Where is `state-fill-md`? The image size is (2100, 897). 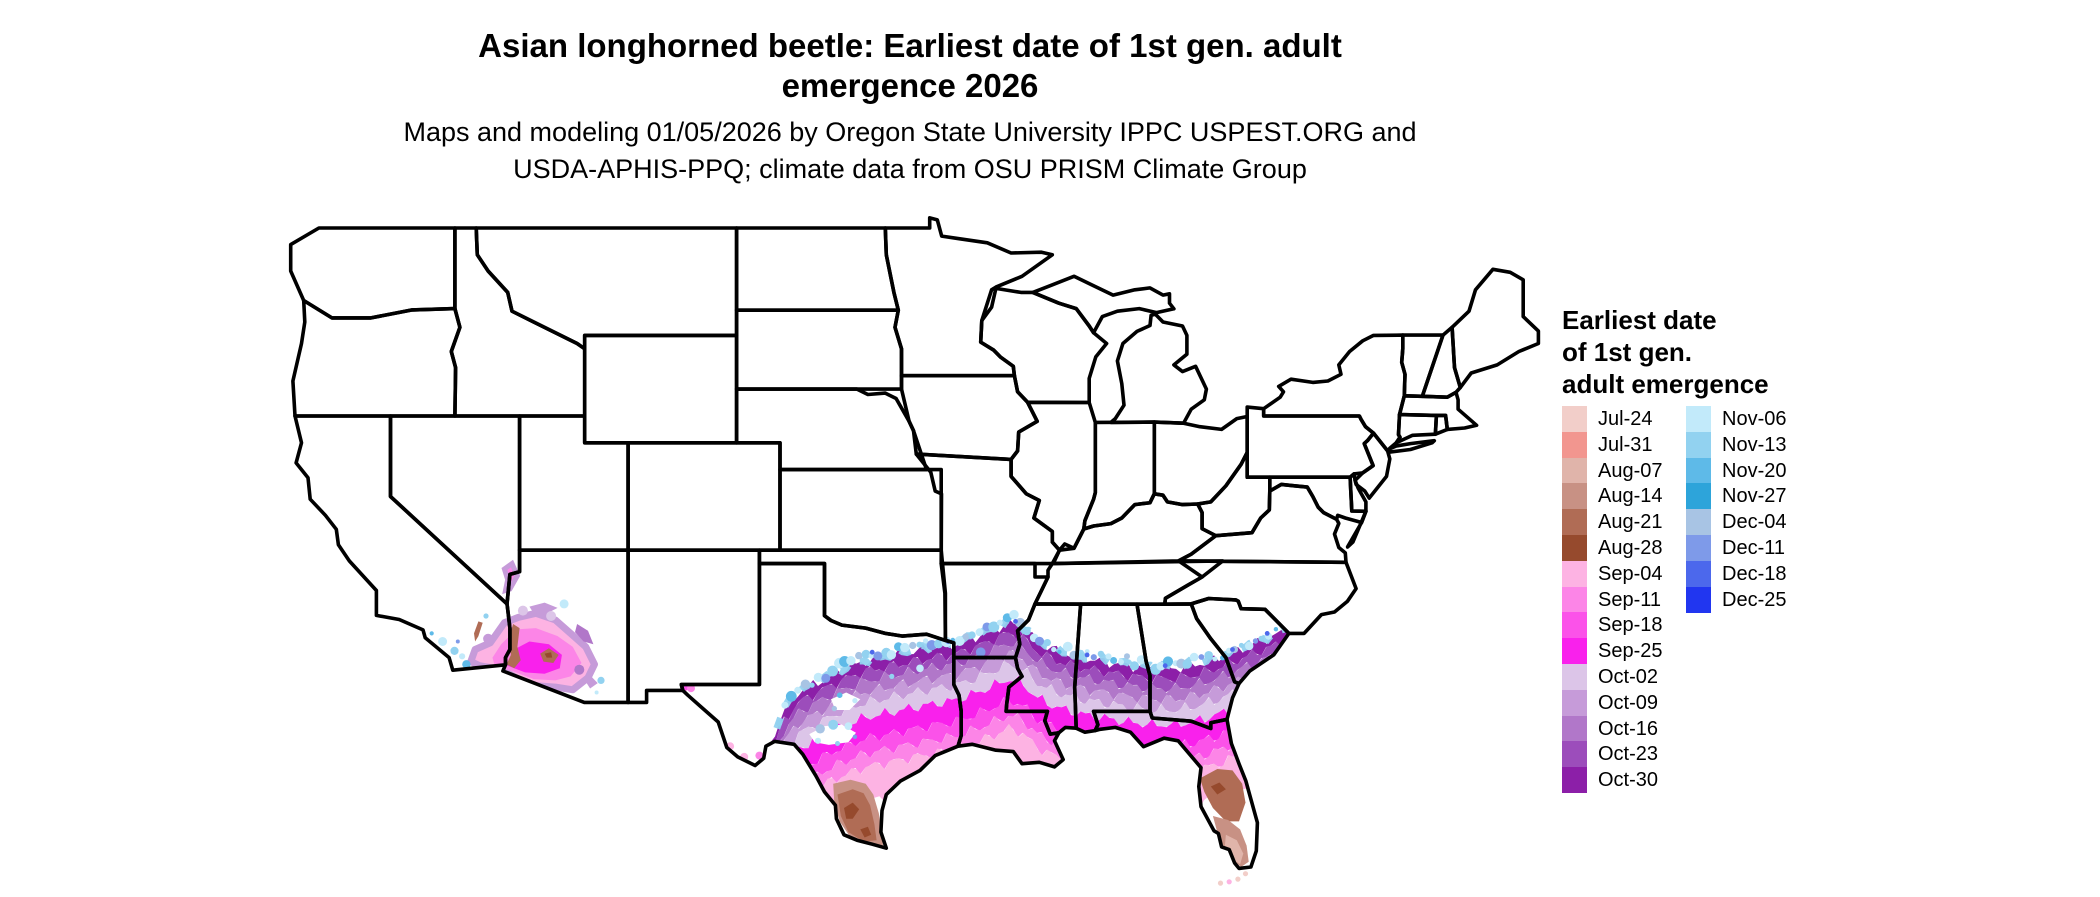
state-fill-md is located at coordinates (1317, 500).